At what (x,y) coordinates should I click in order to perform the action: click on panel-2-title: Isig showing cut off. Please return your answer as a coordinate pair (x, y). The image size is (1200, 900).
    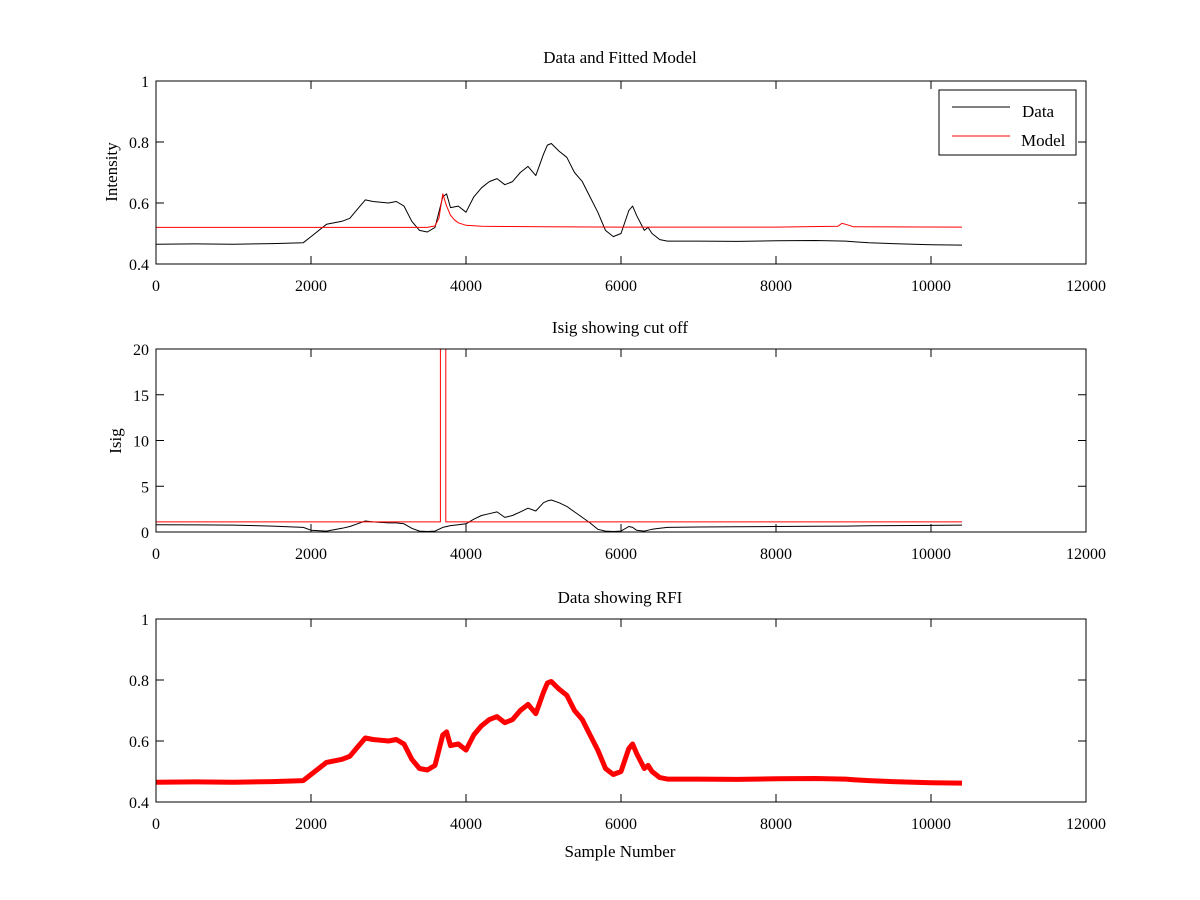
    Looking at the image, I should click on (620, 327).